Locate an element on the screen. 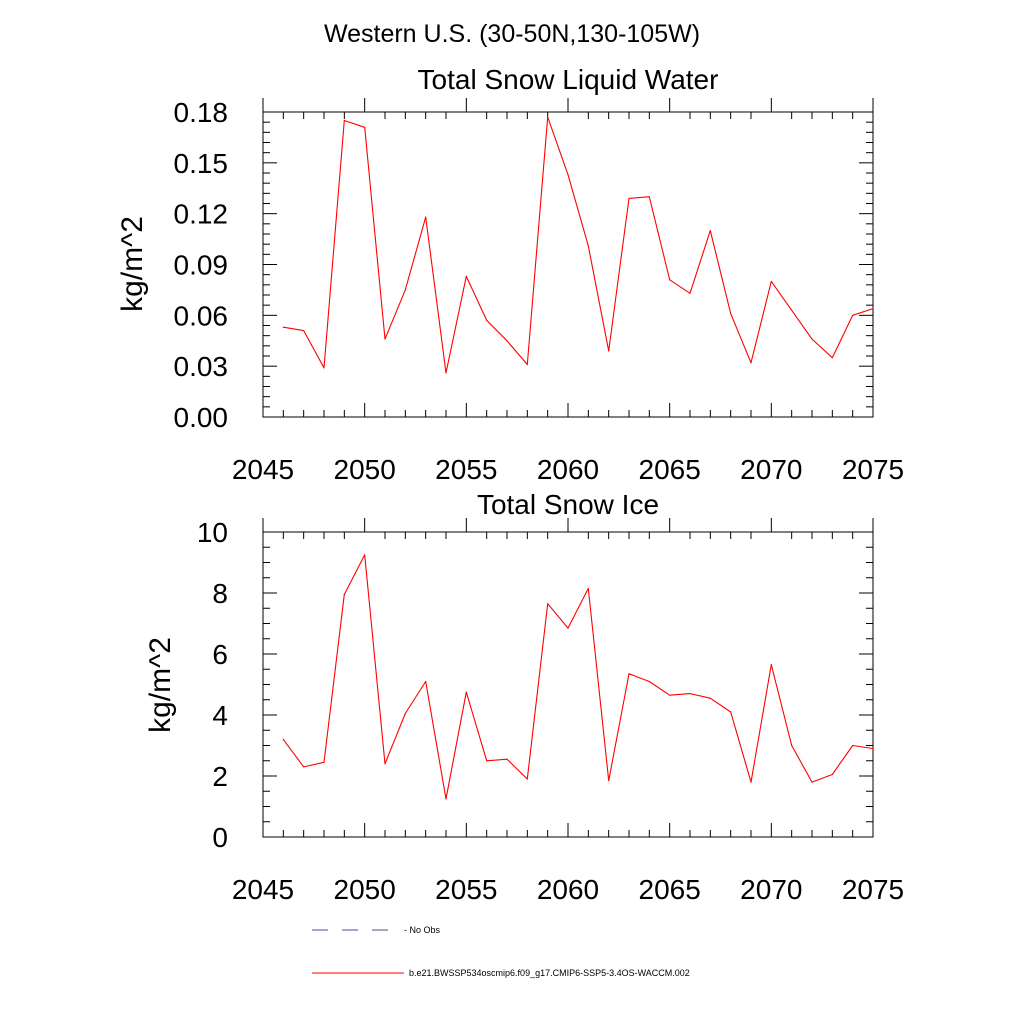 This screenshot has width=1024, height=1029. y-tick-label: 0.12 is located at coordinates (201, 214).